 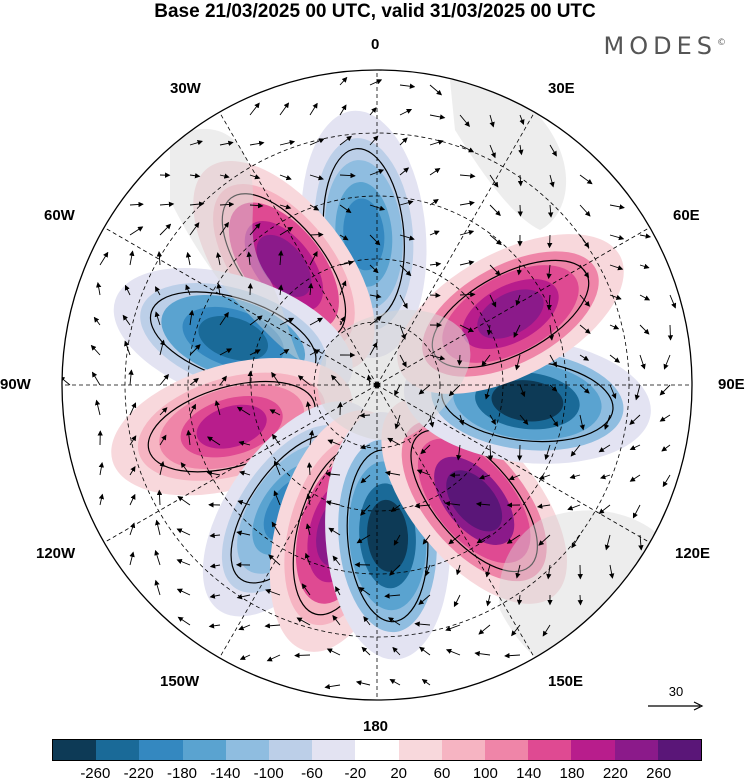 What do you see at coordinates (375, 44) in the screenshot?
I see `lon-label-0: 0` at bounding box center [375, 44].